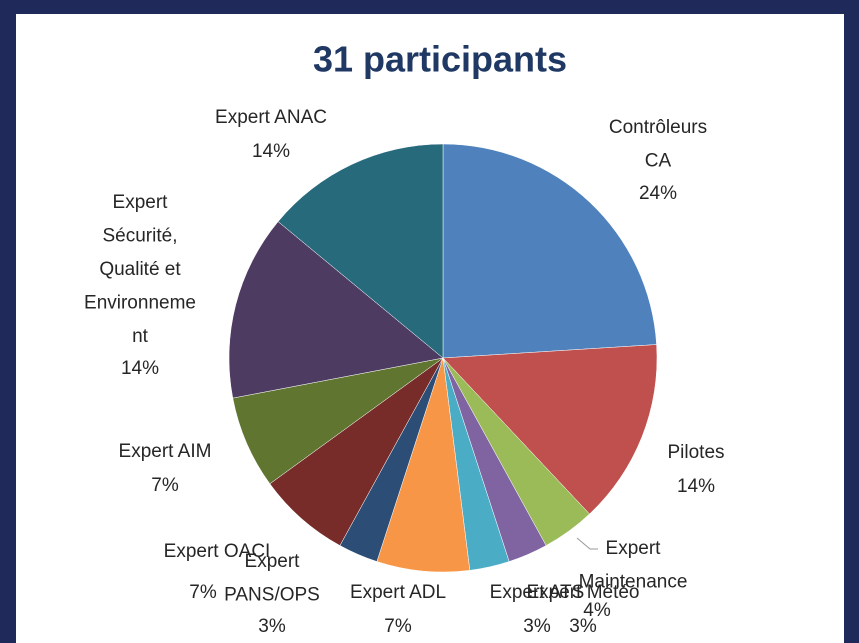 This screenshot has height=643, width=859. Describe the element at coordinates (140, 303) in the screenshot. I see `slice-label: Environneme` at that location.